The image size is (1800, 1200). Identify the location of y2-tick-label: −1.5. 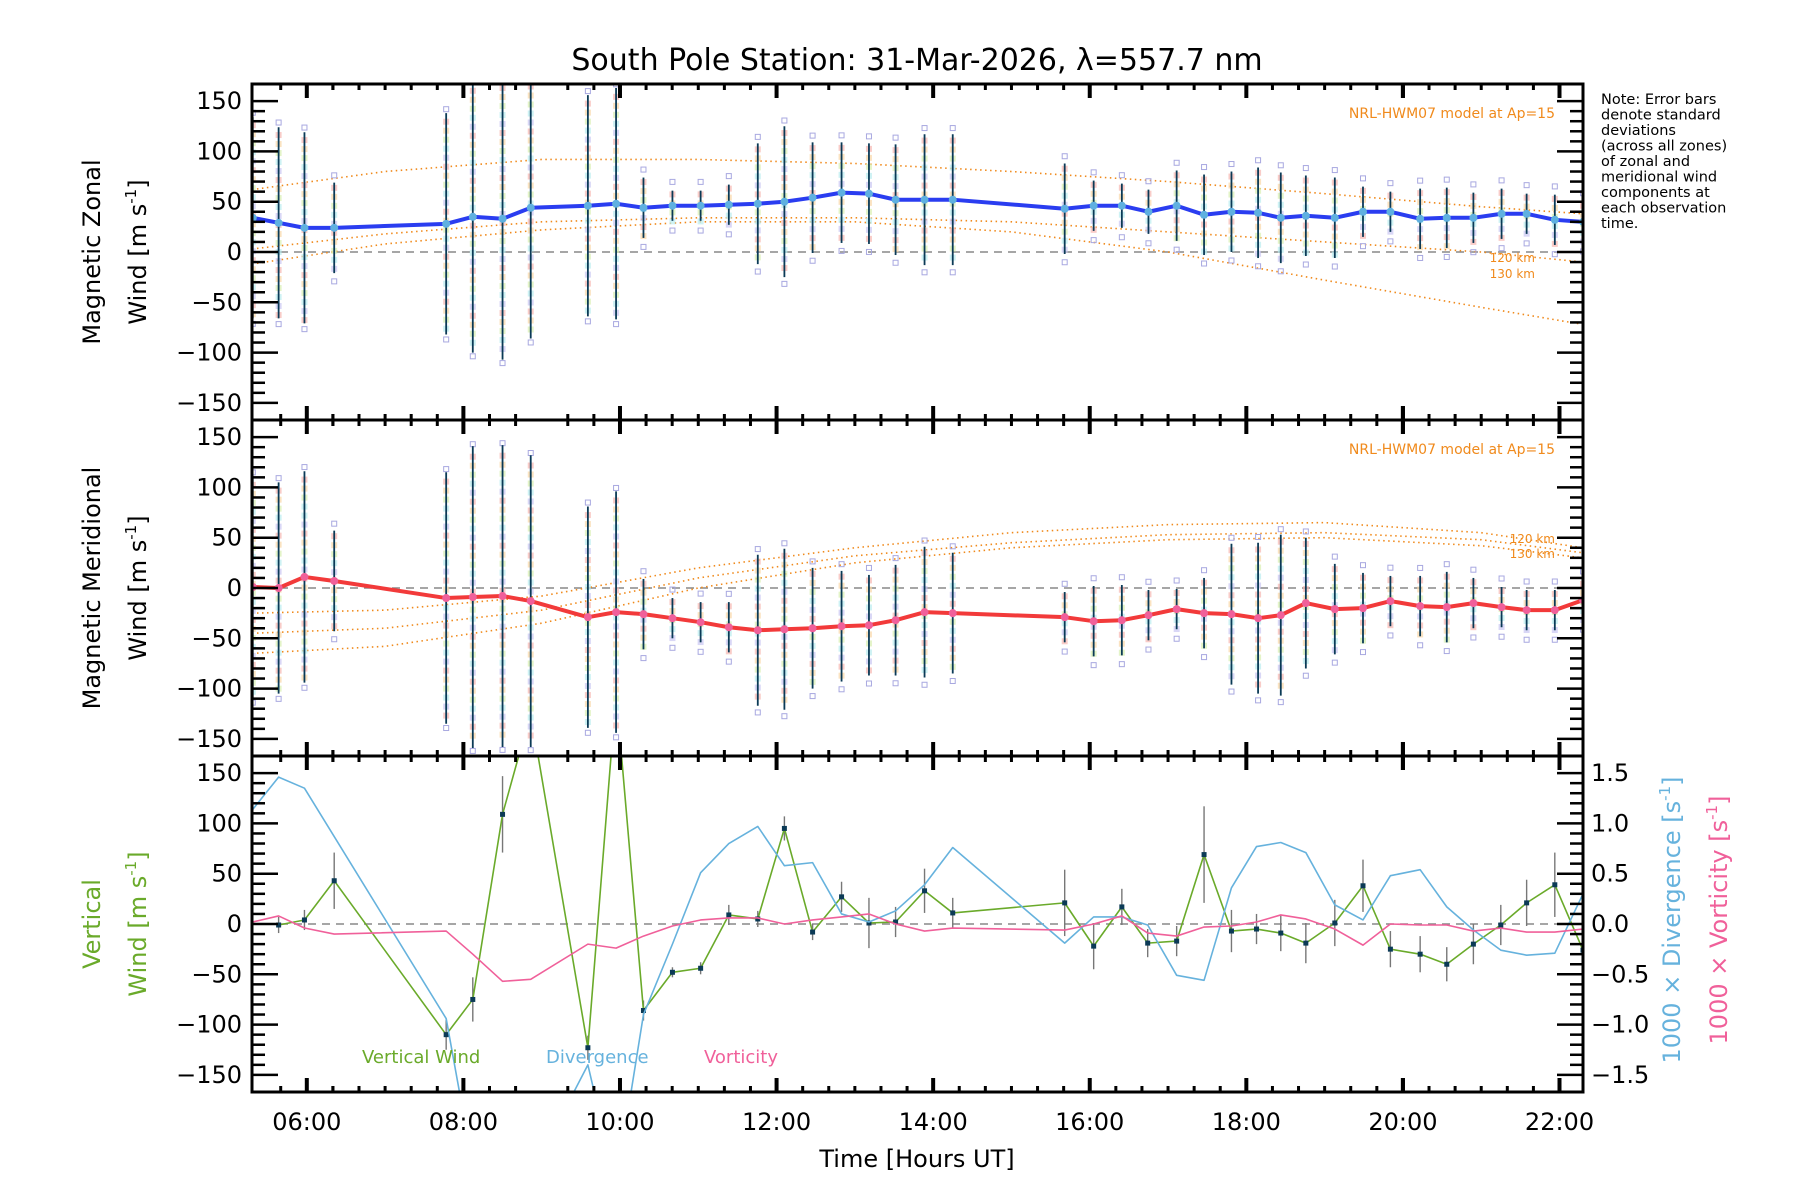
(1620, 1075).